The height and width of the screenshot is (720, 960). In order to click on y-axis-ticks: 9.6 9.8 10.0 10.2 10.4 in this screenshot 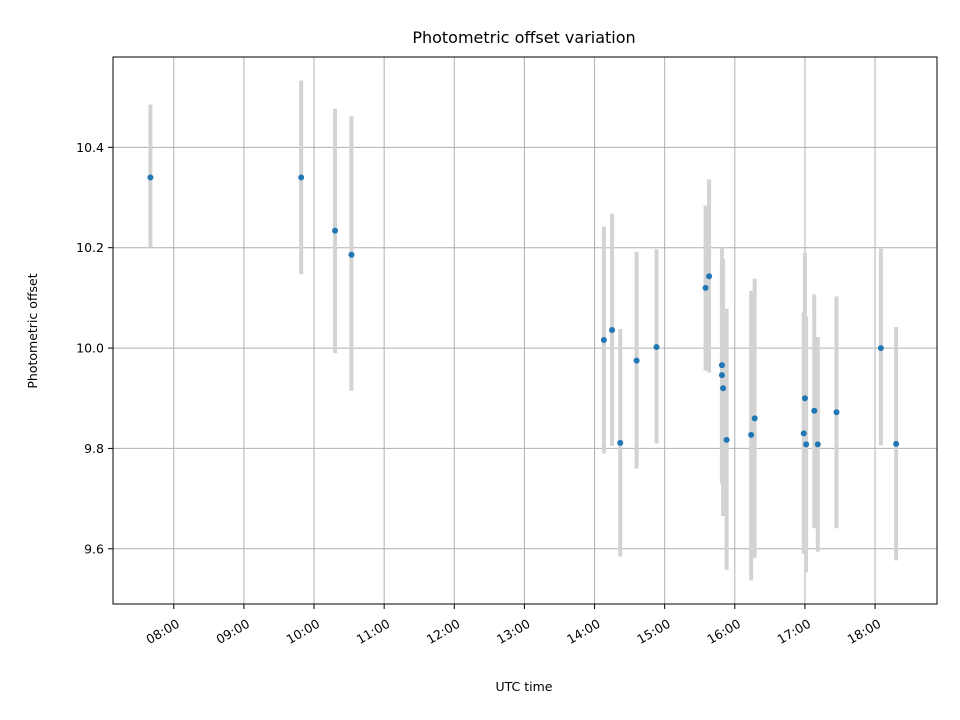, I will do `click(94, 348)`.